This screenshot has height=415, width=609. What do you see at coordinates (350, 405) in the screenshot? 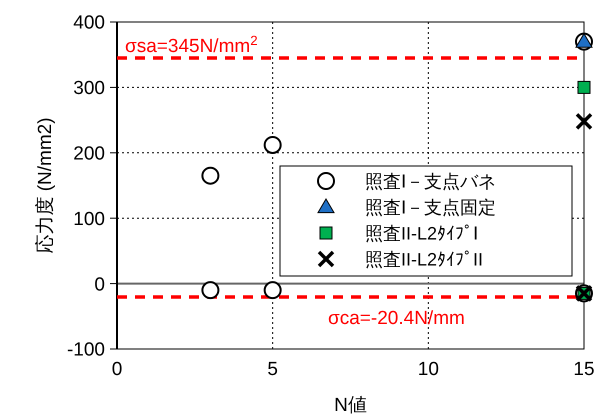
I see `x-axis-title: N値` at bounding box center [350, 405].